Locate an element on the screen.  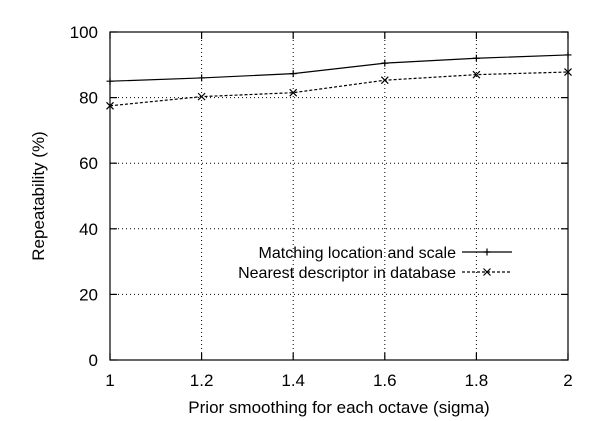
y-tick-label: 40 is located at coordinates (88, 229).